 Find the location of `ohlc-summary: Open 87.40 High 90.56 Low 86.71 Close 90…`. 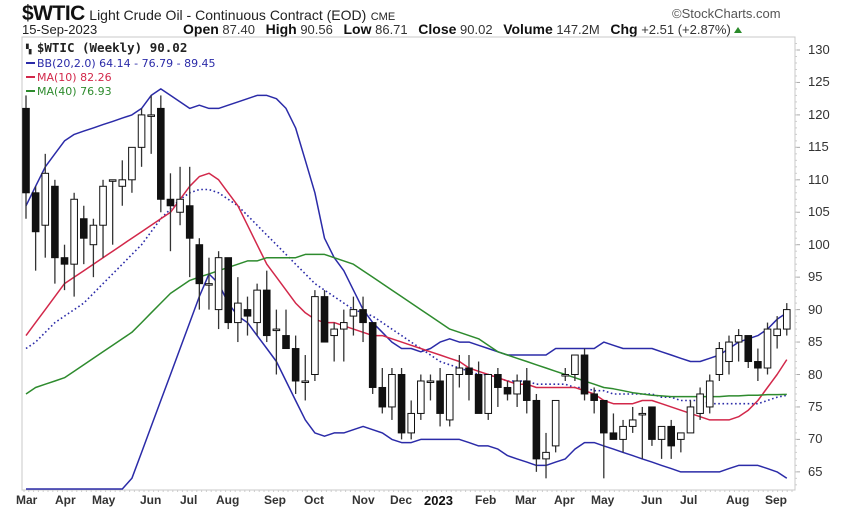

ohlc-summary: Open 87.40 High 90.56 Low 86.71 Close 90… is located at coordinates (462, 29).